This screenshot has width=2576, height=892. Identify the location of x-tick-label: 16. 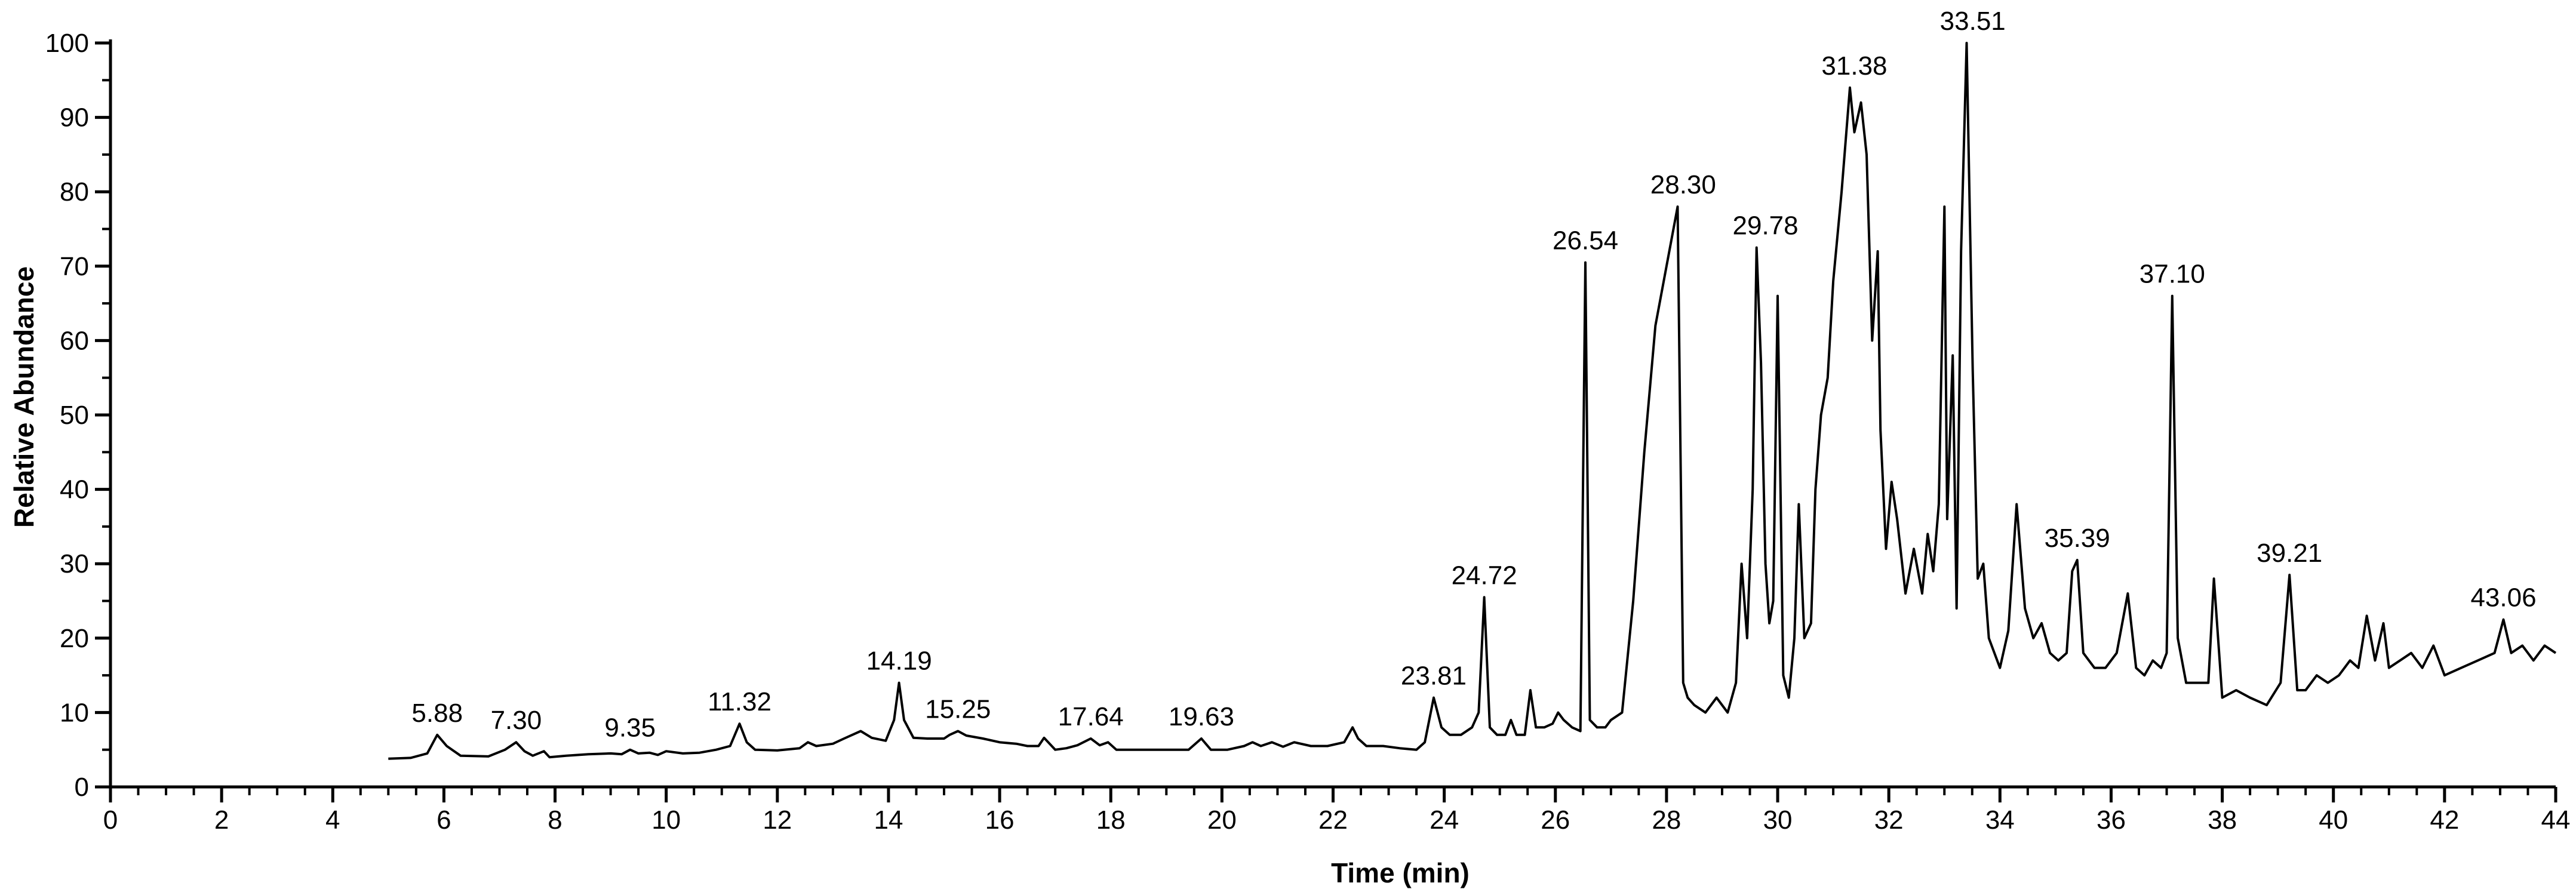
(1000, 820).